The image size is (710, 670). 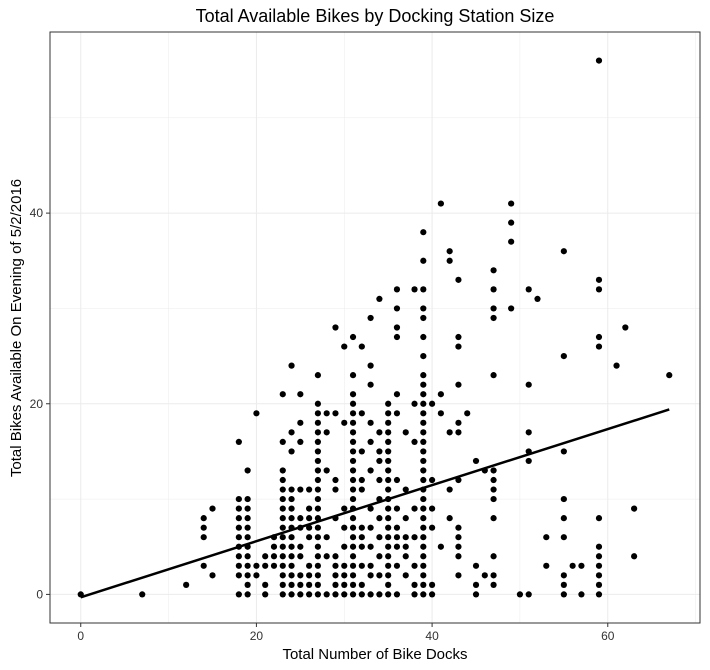 What do you see at coordinates (40, 403) in the screenshot?
I see `y-axis-ticks: 0 20 40` at bounding box center [40, 403].